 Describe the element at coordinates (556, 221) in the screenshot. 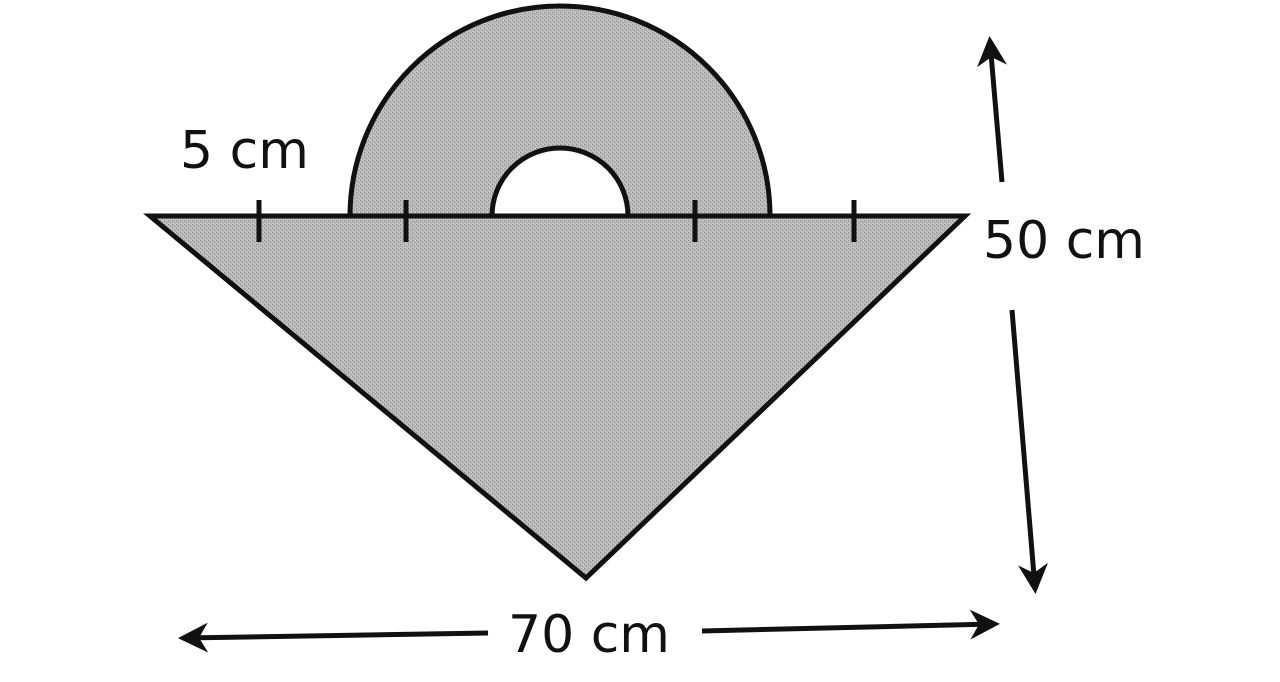

I see `tick-marks` at that location.